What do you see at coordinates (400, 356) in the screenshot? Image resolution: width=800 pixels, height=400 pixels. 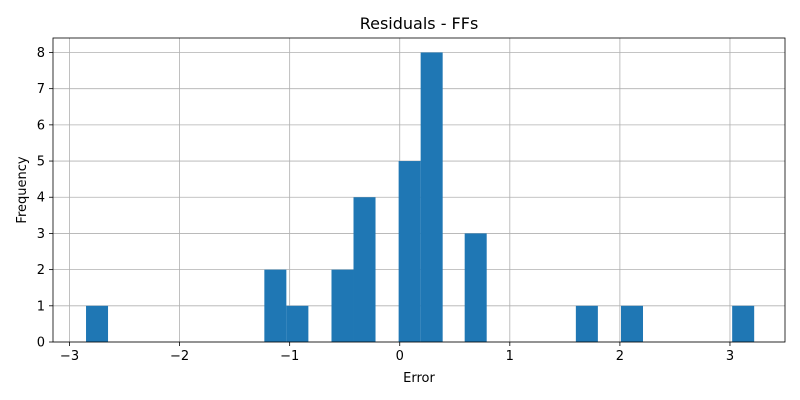 I see `x-tick-label: 0` at bounding box center [400, 356].